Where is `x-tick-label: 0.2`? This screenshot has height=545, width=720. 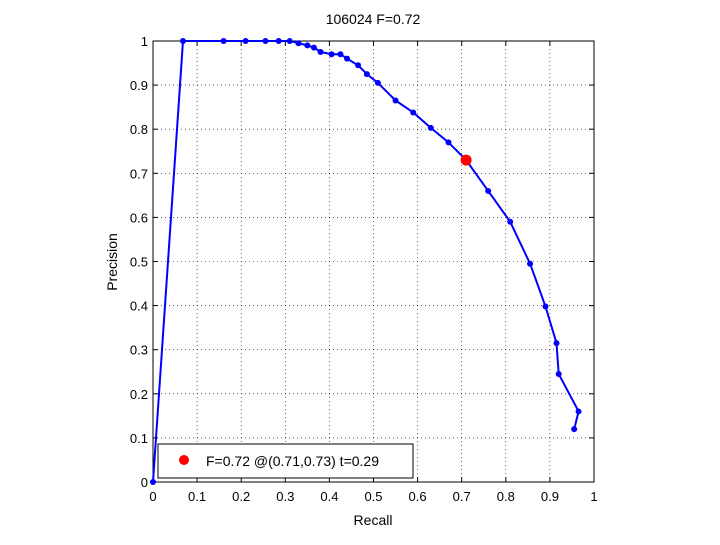
x-tick-label: 0.2 is located at coordinates (241, 496).